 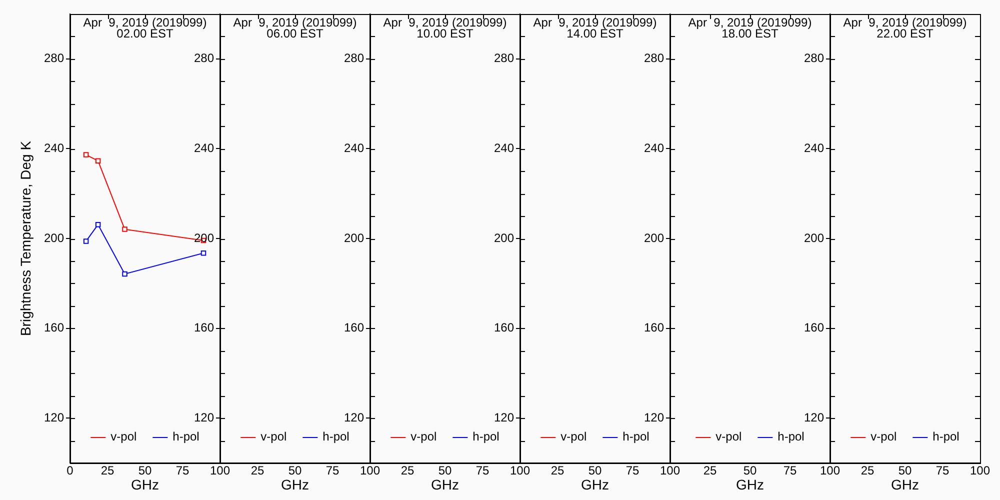 What do you see at coordinates (25, 238) in the screenshot?
I see `y-axis-title: Brightness Temperature, Deg K` at bounding box center [25, 238].